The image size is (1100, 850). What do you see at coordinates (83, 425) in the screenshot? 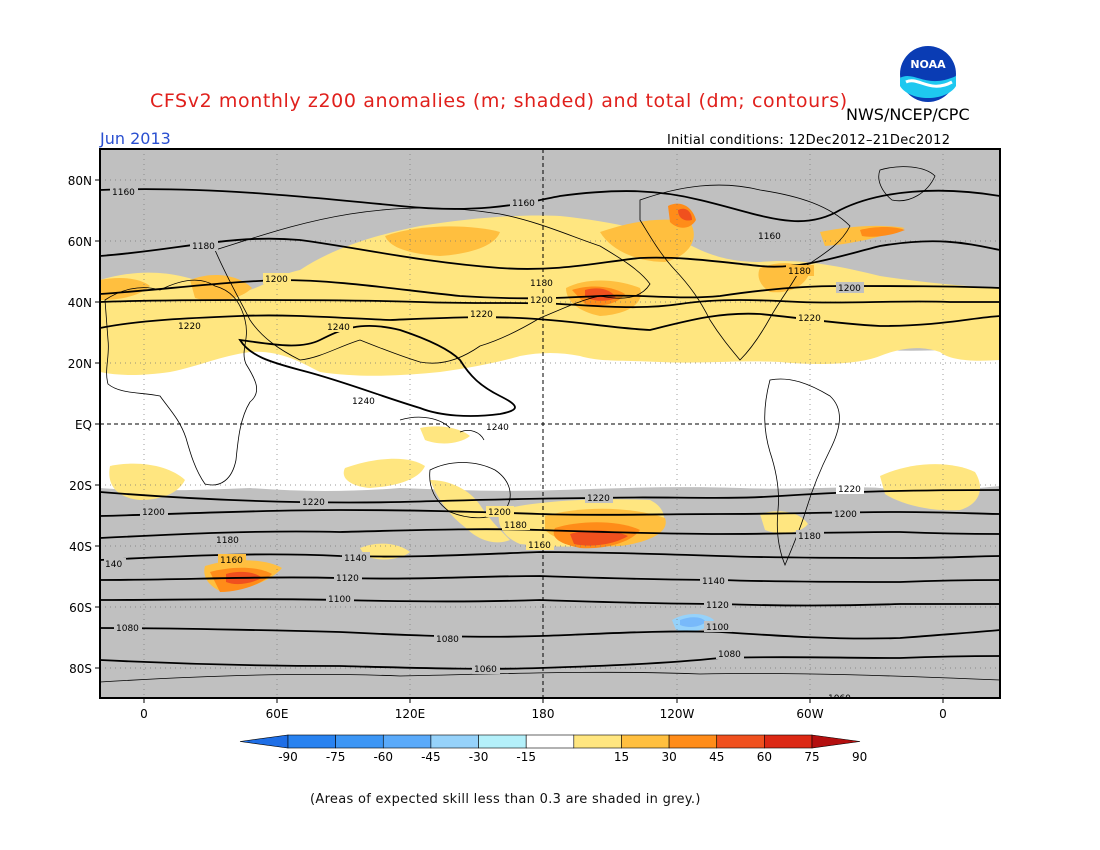
I see `lat-label: EQ` at bounding box center [83, 425].